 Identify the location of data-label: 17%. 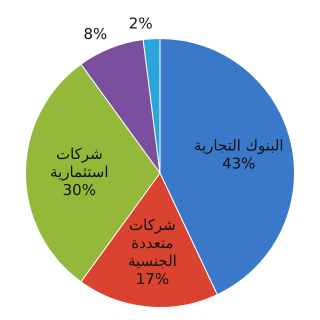
(153, 279).